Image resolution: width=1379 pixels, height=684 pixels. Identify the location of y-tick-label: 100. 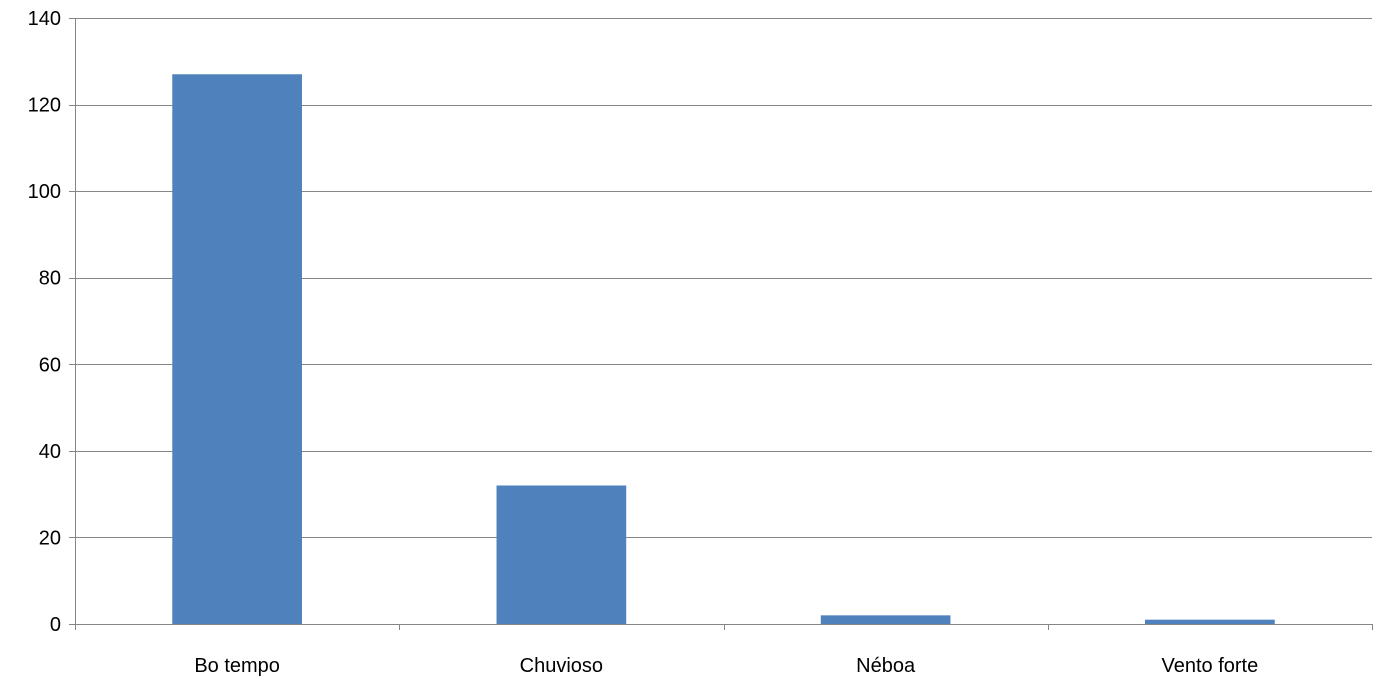
(44, 192).